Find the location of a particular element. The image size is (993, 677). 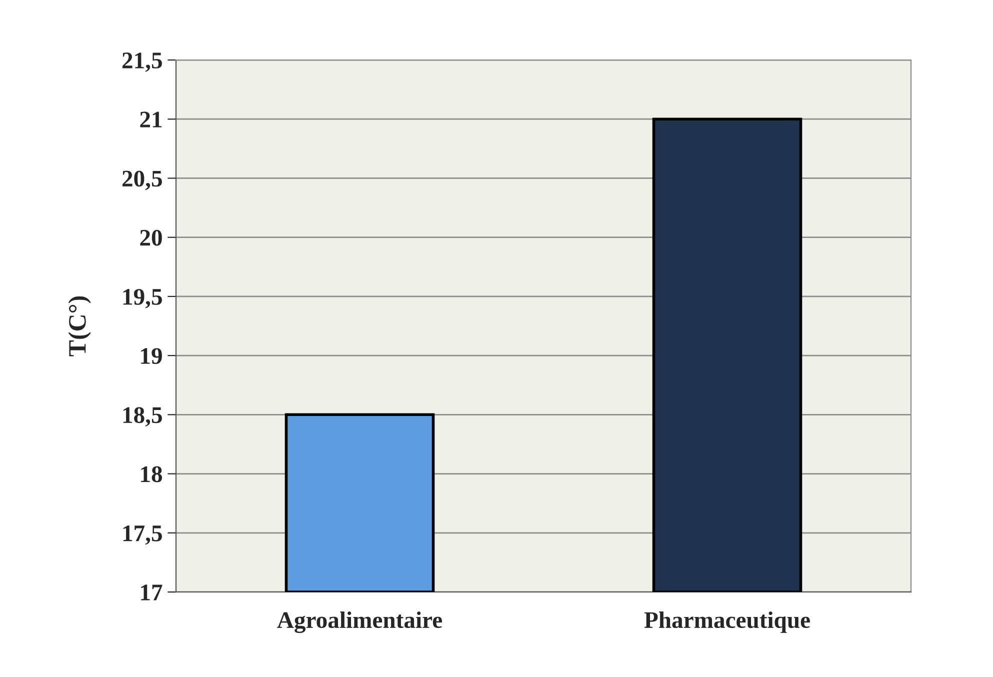

y-tick-label: 20 is located at coordinates (151, 238).